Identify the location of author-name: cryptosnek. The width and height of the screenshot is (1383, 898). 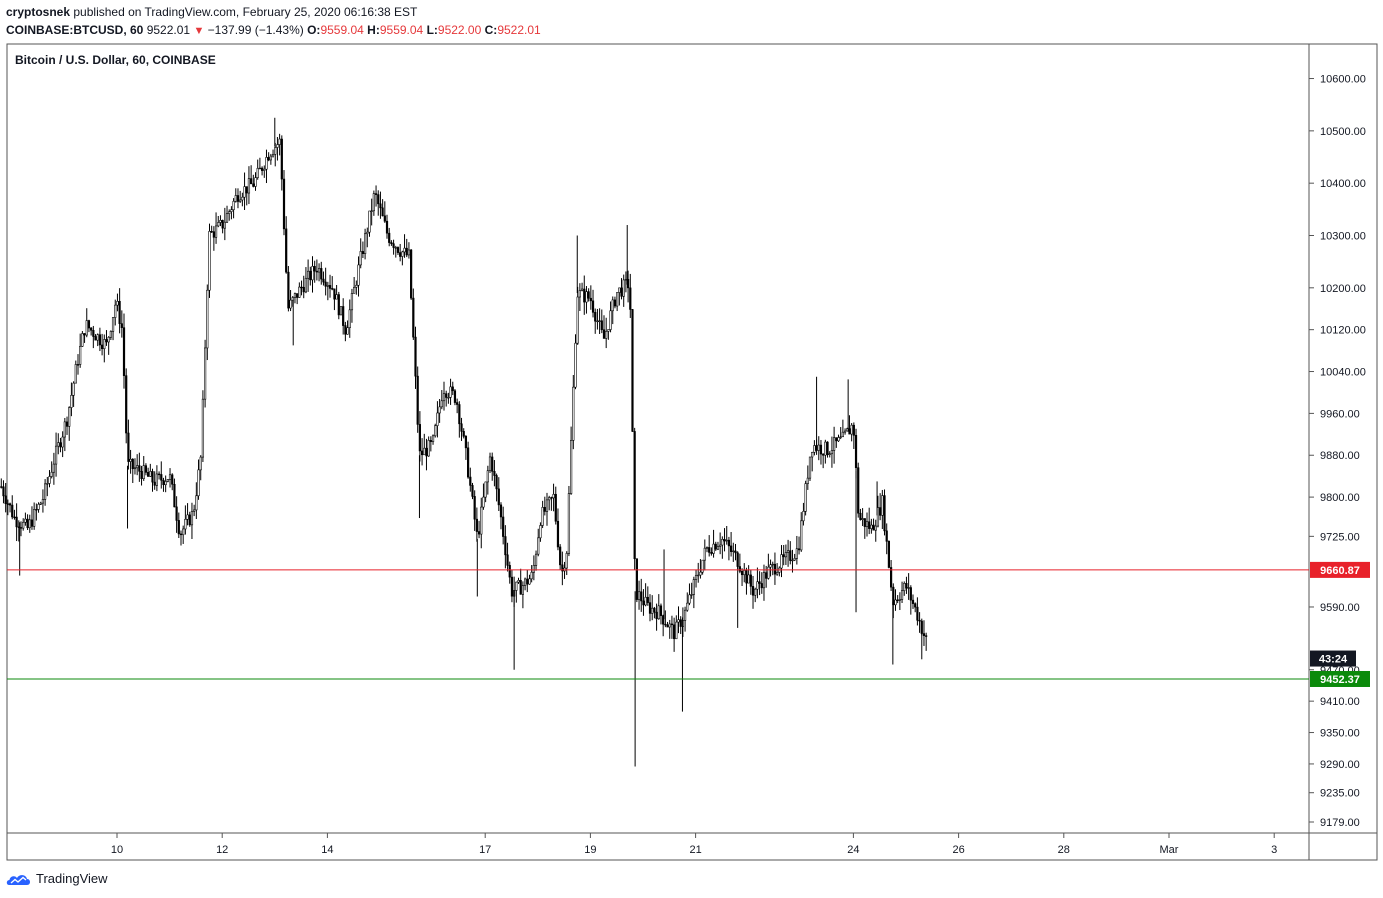
(38, 12).